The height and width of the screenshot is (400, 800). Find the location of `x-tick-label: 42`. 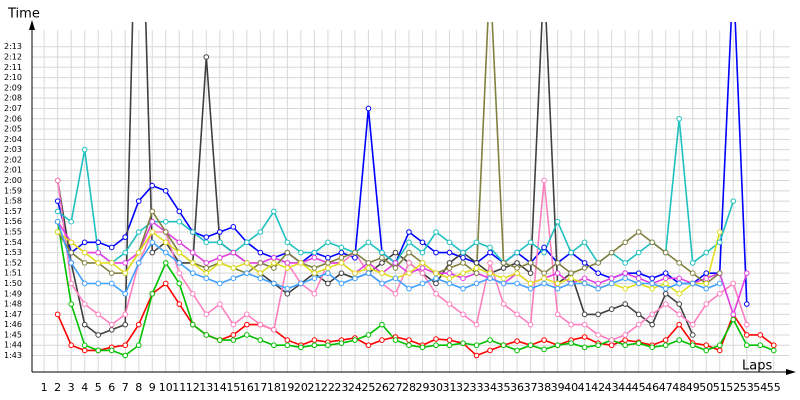

x-tick-label: 42 is located at coordinates (598, 387).